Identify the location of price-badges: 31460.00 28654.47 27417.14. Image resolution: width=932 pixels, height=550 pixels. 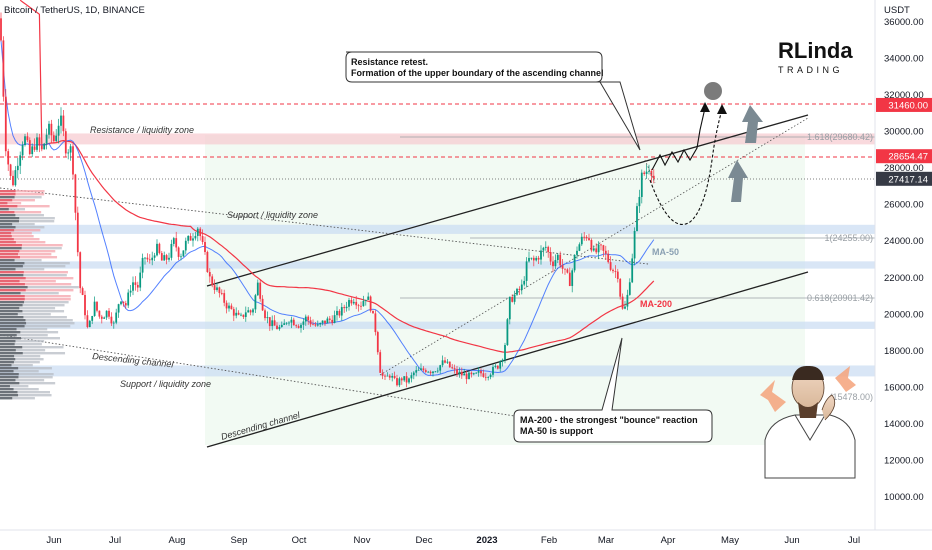
(904, 141).